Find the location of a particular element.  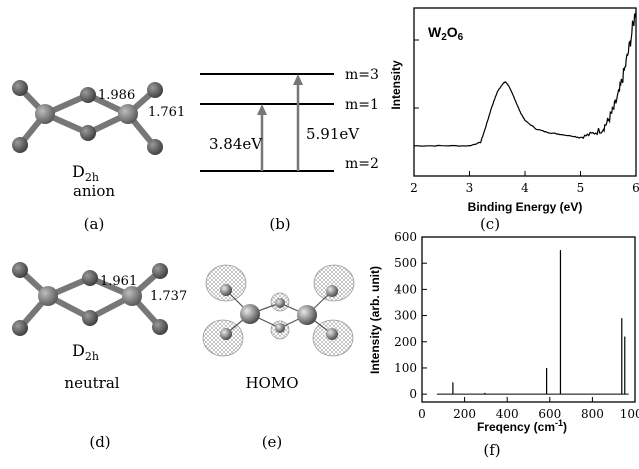

level-label: m=1 is located at coordinates (362, 105).